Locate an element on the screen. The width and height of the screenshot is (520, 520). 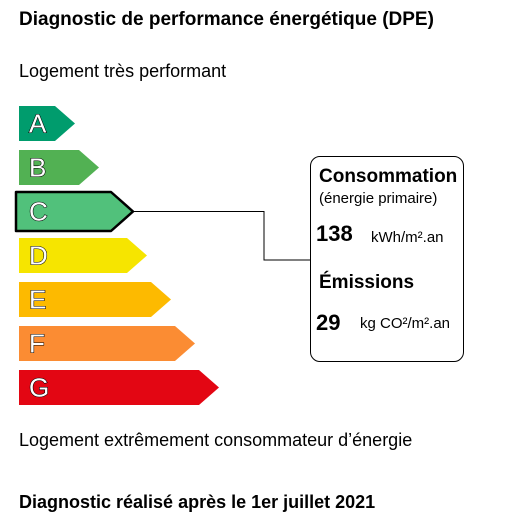
energy-class-f: F is located at coordinates (107, 343).